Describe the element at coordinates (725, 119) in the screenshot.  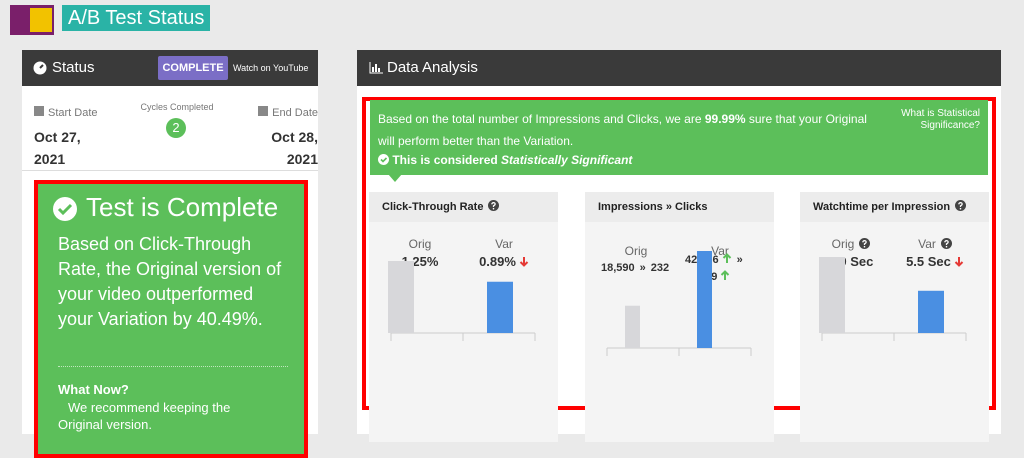
I see `banner-confidence: 99.99%` at that location.